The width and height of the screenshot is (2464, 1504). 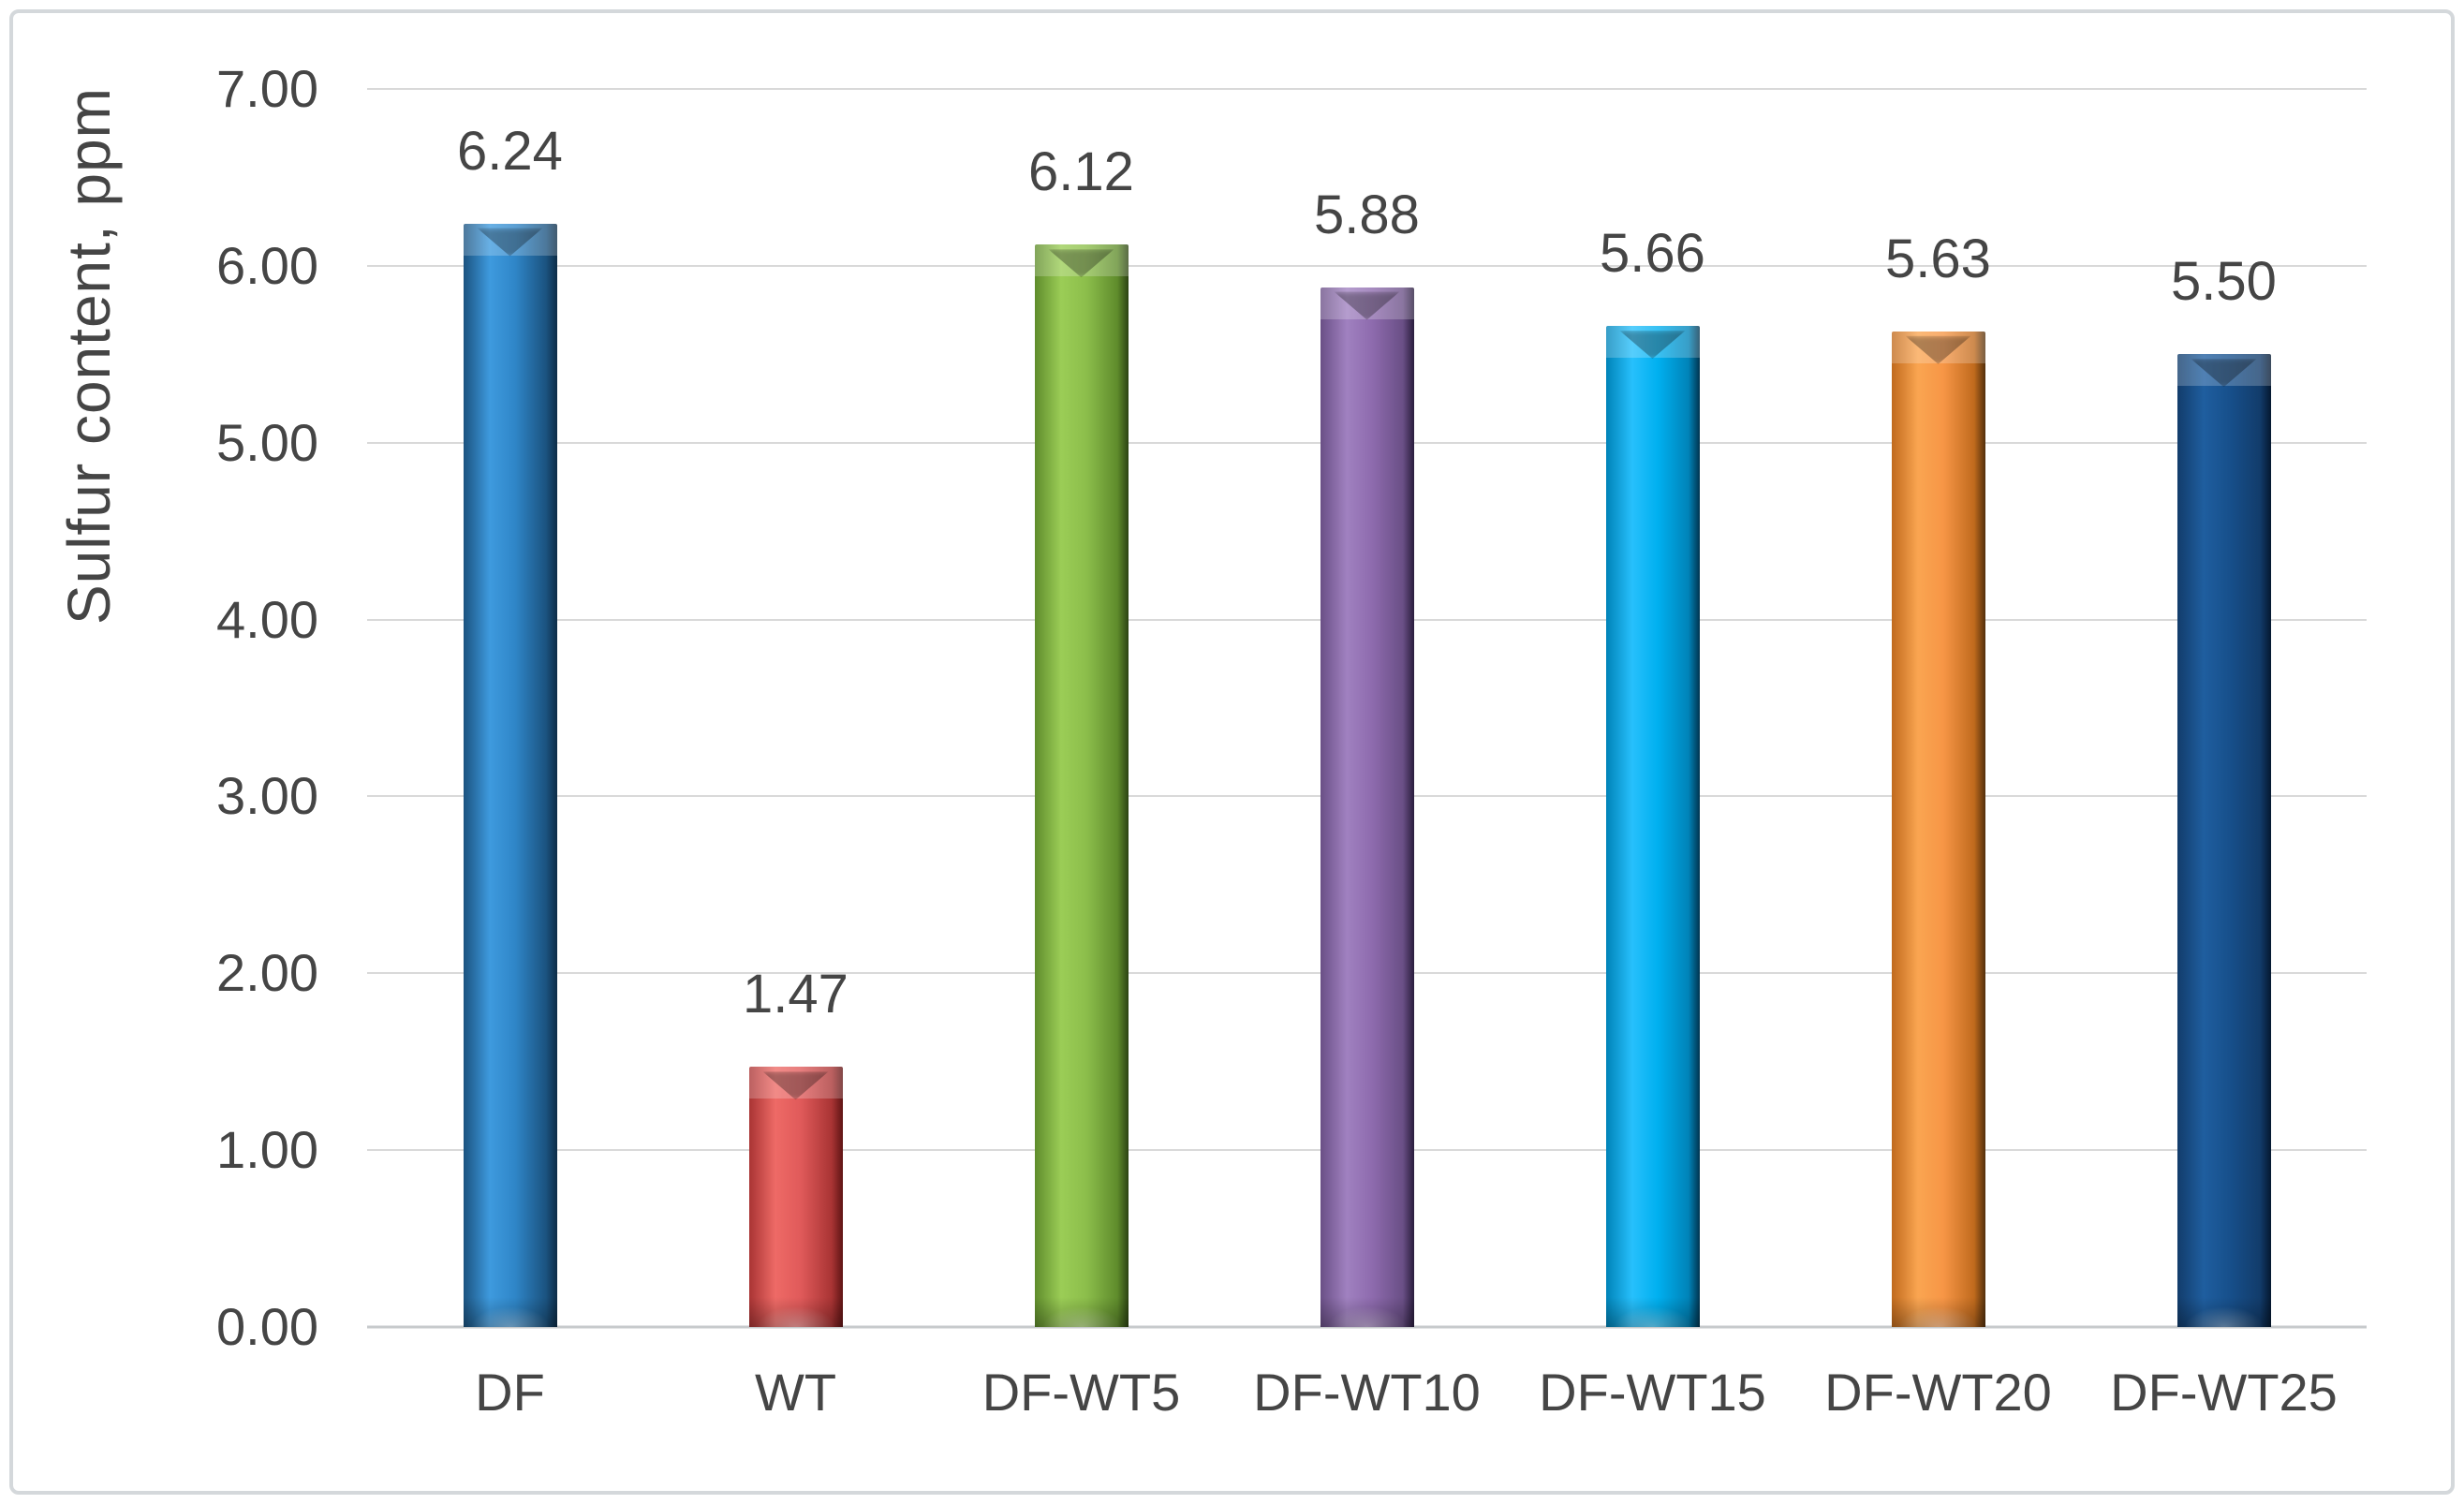 What do you see at coordinates (1367, 214) in the screenshot?
I see `bar-value-label-DF-WT10: 5.88` at bounding box center [1367, 214].